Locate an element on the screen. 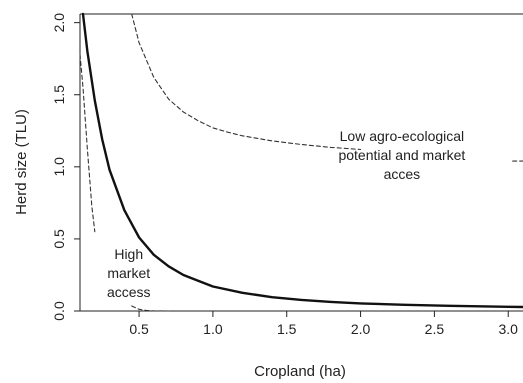 This screenshot has width=523, height=383. x-tick-label: 1.0 is located at coordinates (213, 329).